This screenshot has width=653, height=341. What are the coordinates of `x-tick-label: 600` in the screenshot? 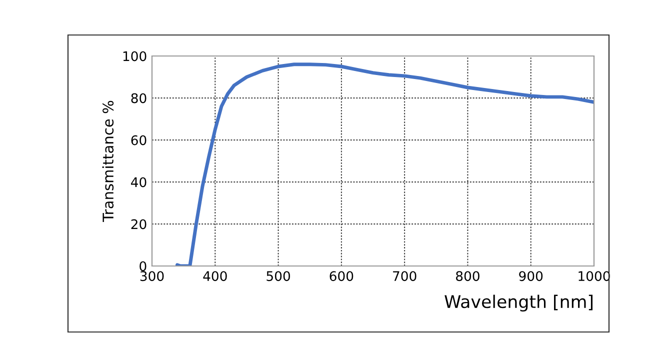 It's located at (342, 276).